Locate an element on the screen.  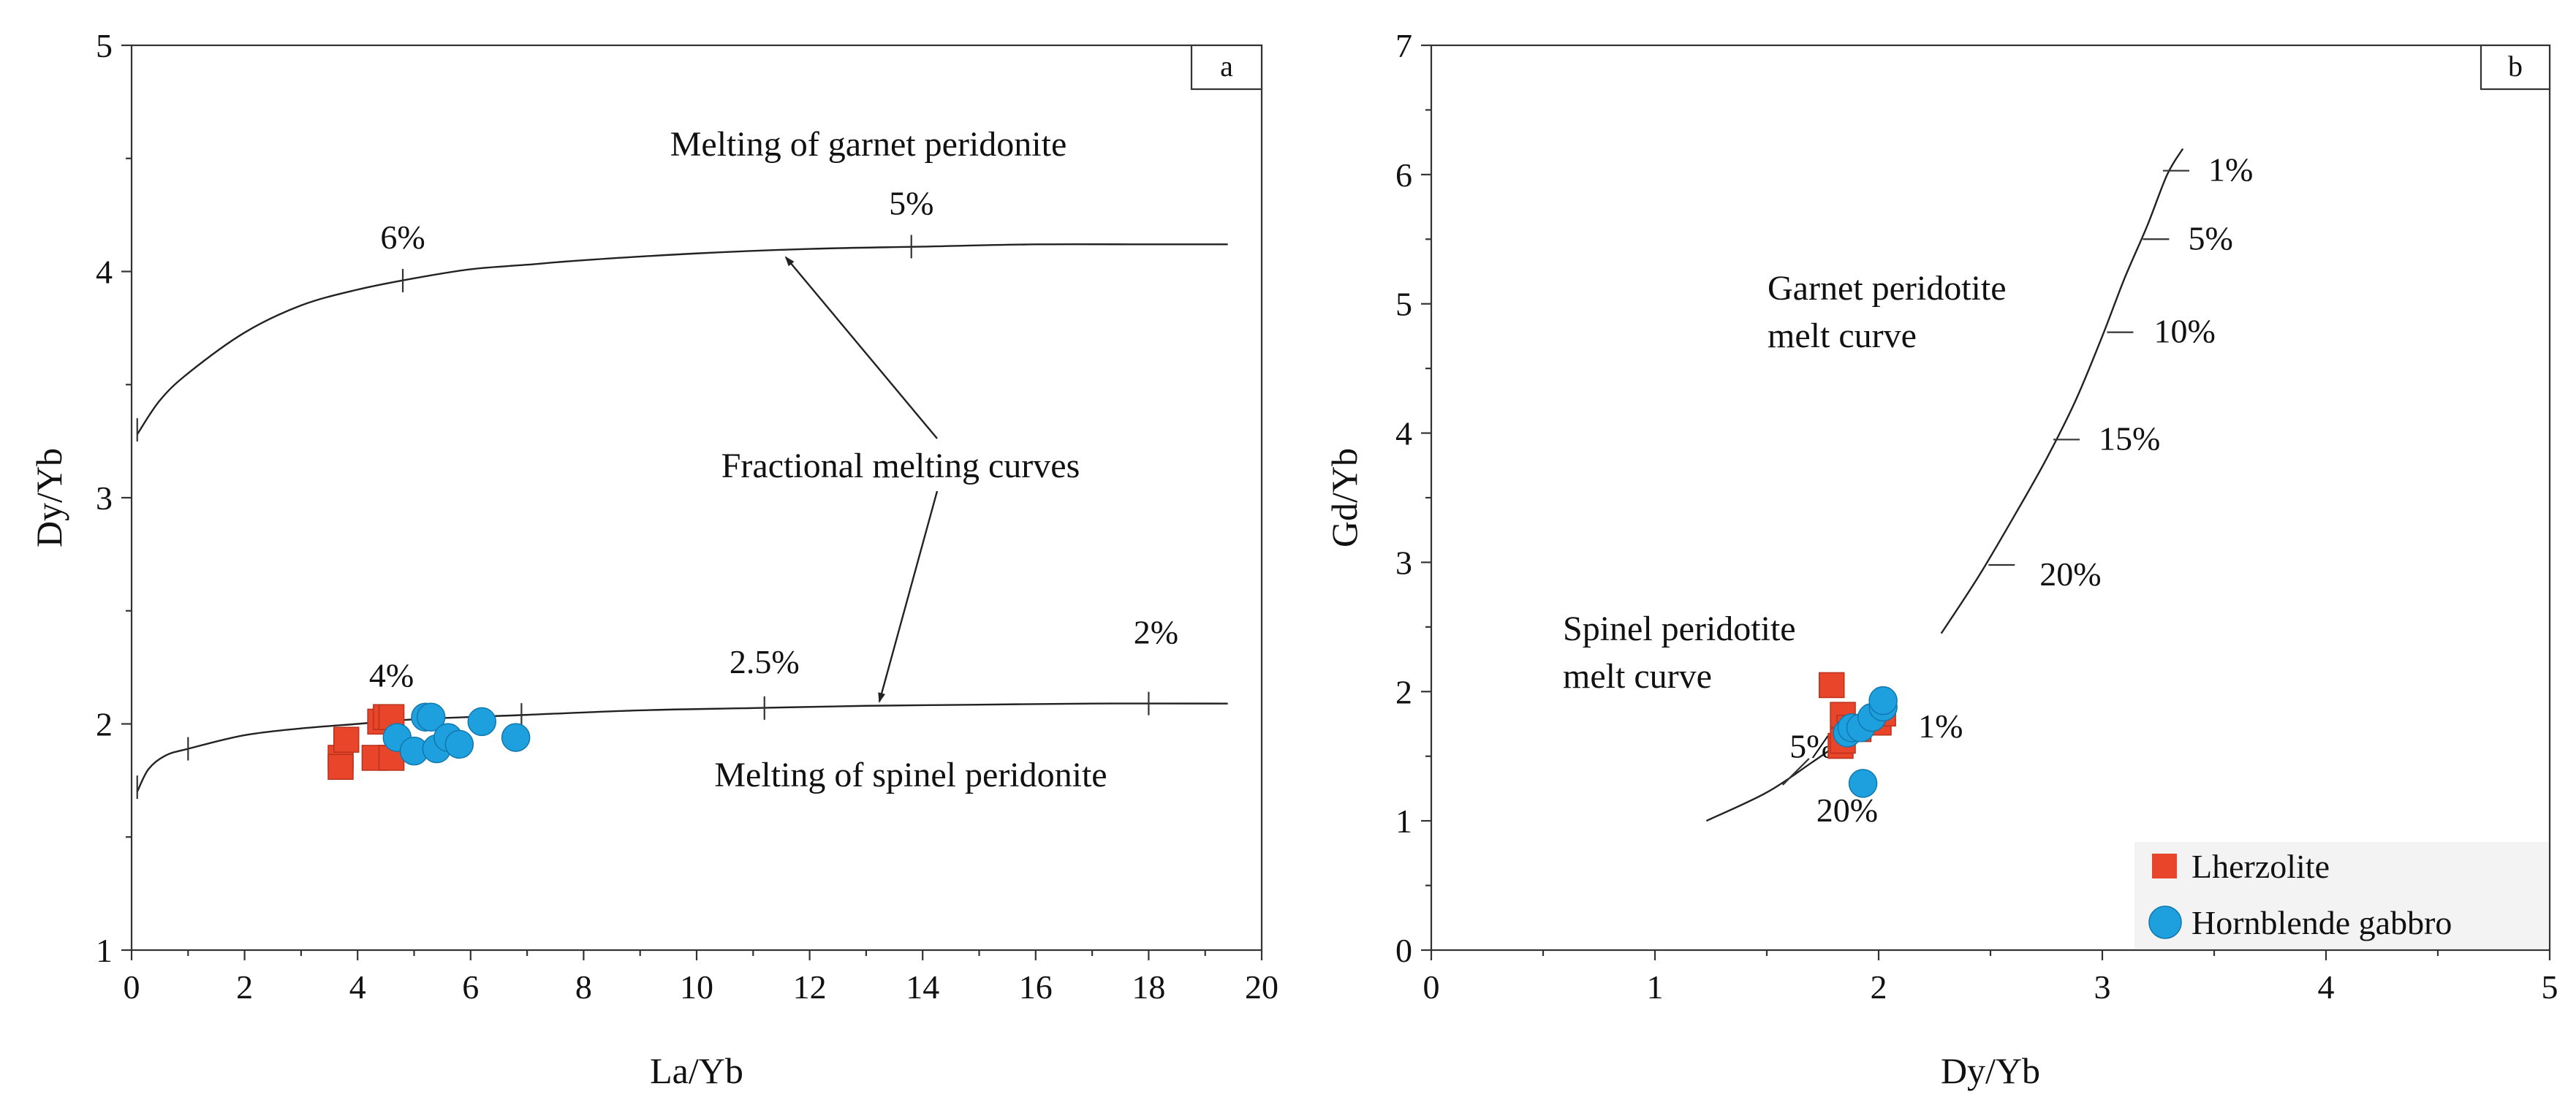
panel-a-xtick-label: 10 is located at coordinates (696, 987).